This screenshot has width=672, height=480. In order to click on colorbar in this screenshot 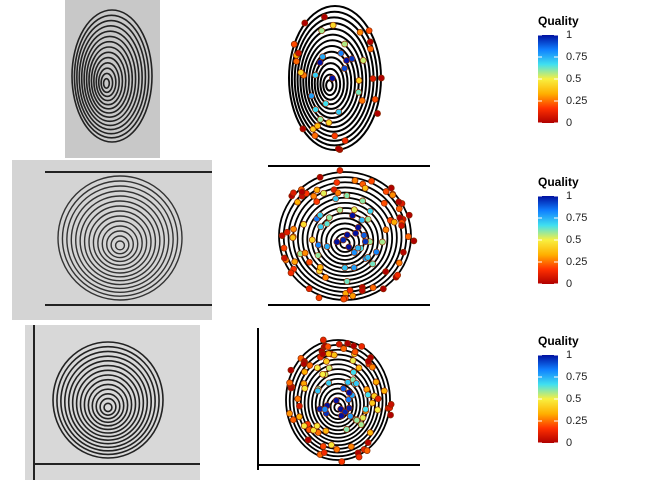, I will do `click(548, 79)`.